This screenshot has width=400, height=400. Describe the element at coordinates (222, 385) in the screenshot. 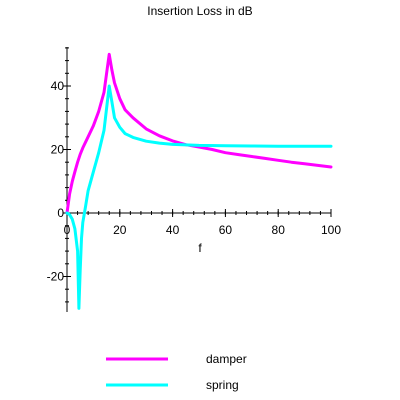

I see `legend-label-spring: spring` at that location.